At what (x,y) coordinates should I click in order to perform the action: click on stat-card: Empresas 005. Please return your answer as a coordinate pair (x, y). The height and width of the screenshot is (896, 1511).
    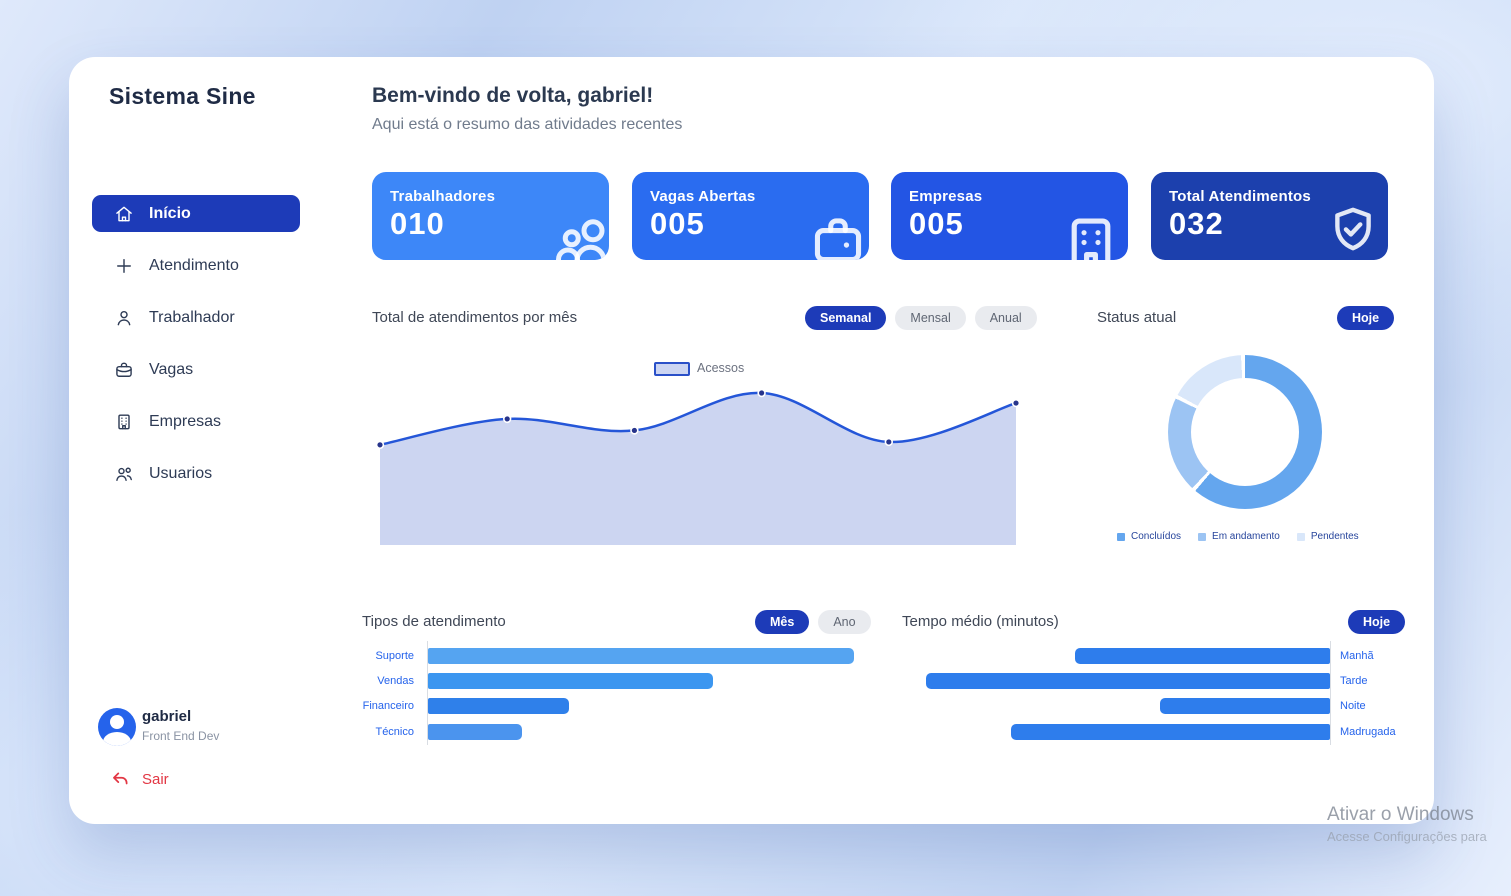
    Looking at the image, I should click on (1009, 216).